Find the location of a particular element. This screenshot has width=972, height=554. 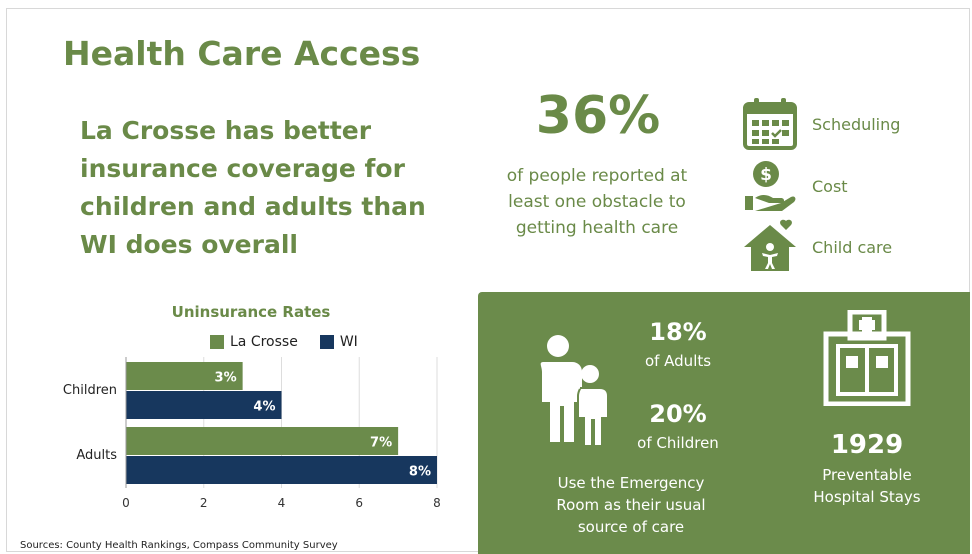

family-icon is located at coordinates (574, 391).